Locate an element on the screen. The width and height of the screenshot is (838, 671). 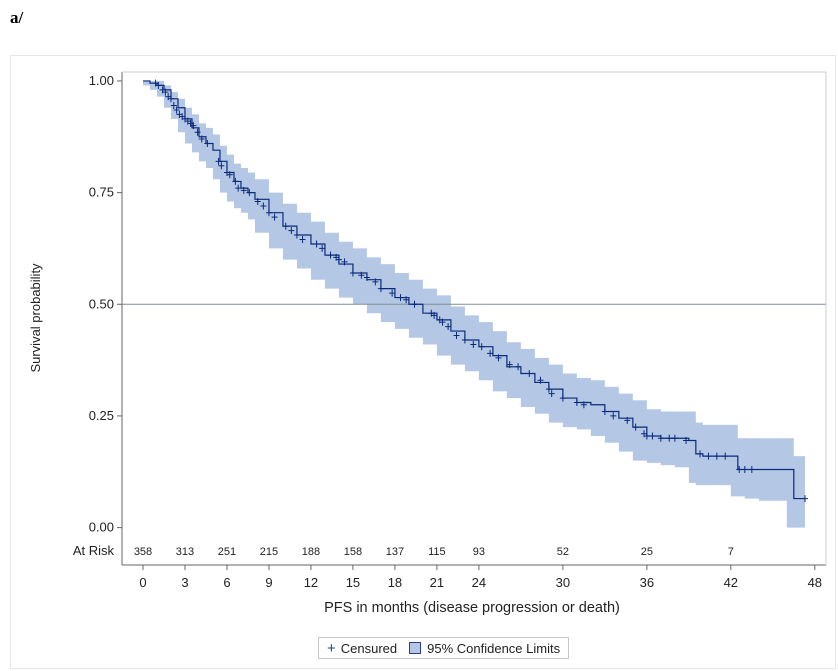
x-tick-label: 36 is located at coordinates (647, 582).